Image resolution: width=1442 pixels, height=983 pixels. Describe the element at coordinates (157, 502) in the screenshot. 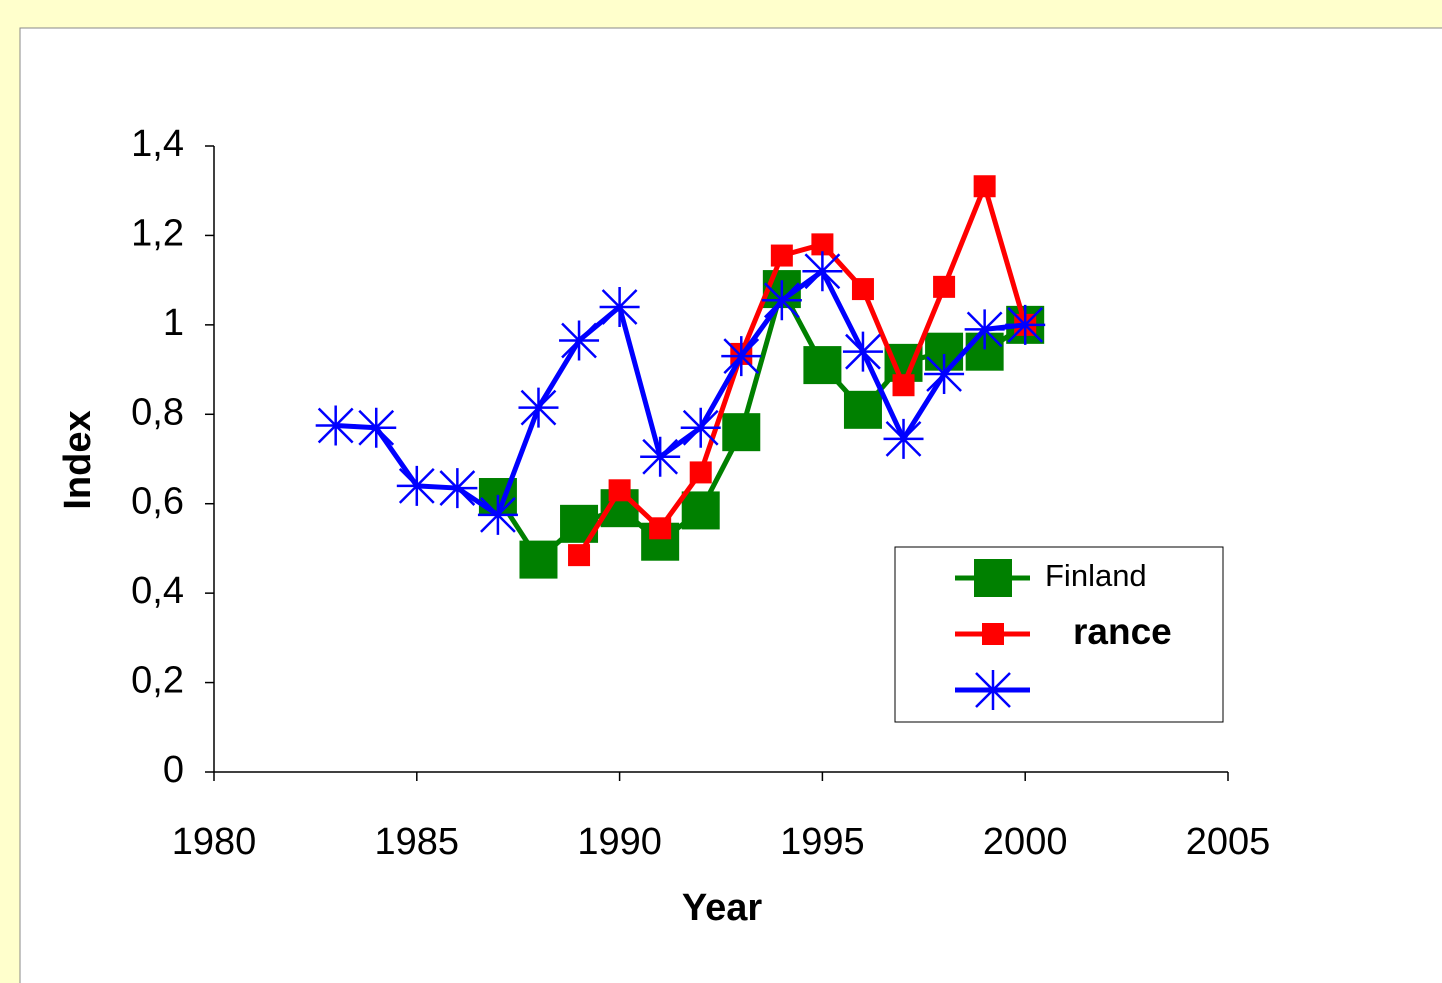

I see `y-tick-label: 0,6` at that location.